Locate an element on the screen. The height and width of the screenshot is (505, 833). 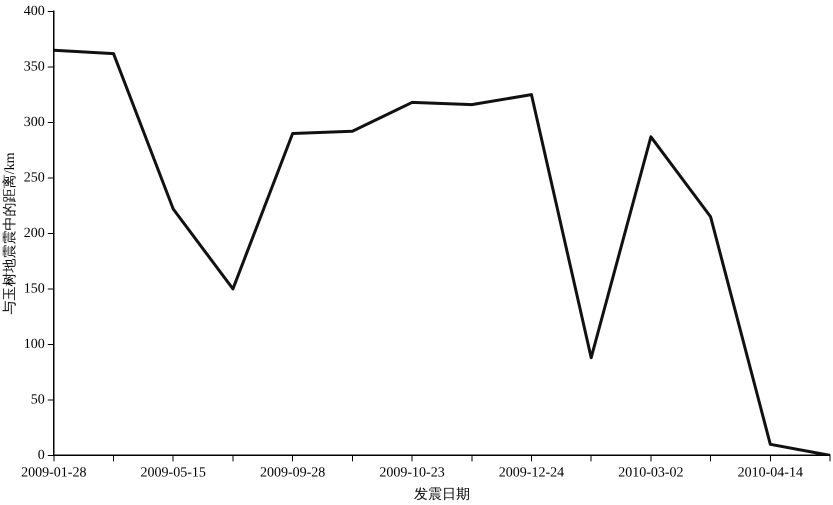
y-axis-title: 与玉树地震震中的距离/km is located at coordinates (10, 233).